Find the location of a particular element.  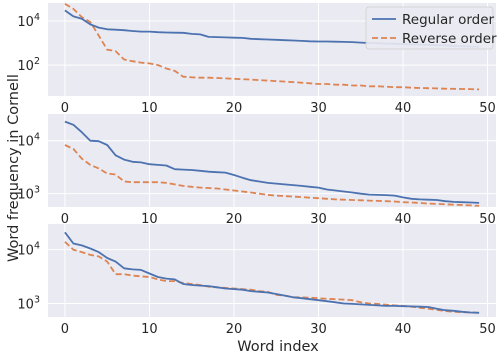

y-tick-label: 10² is located at coordinates (28, 65).